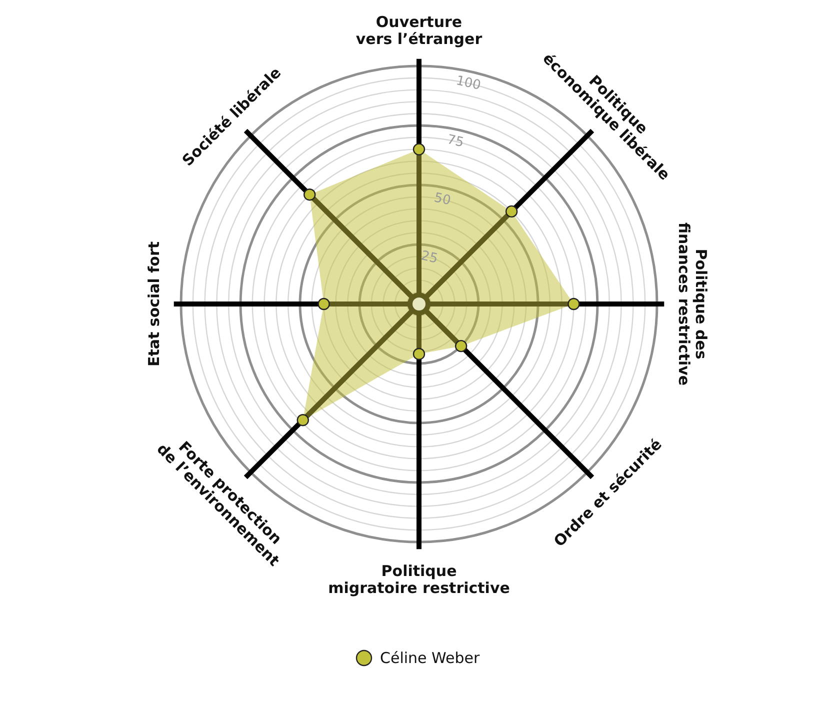  Describe the element at coordinates (468, 83) in the screenshot. I see `y-tick-label: 100` at that location.